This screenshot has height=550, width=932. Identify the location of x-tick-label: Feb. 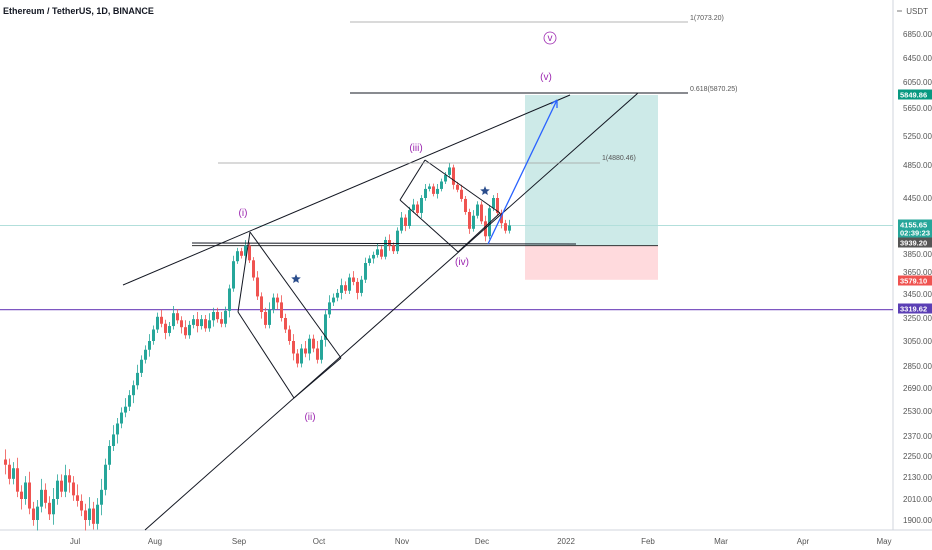
(648, 541).